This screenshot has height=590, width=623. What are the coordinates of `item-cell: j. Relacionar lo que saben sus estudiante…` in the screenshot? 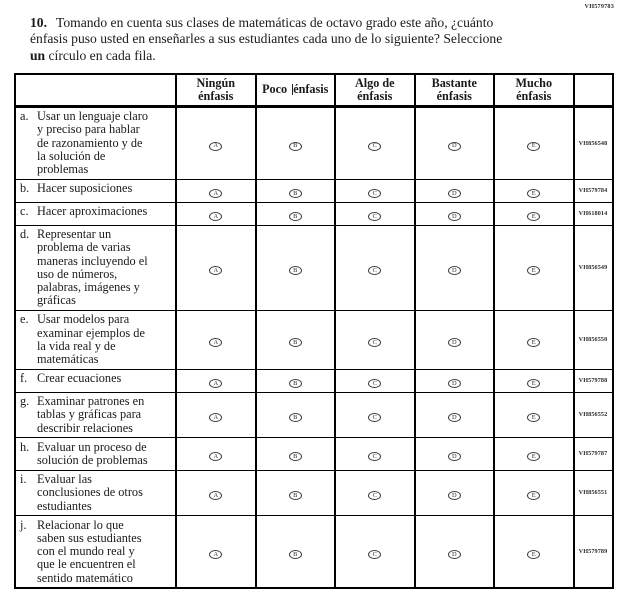 It's located at (95, 552).